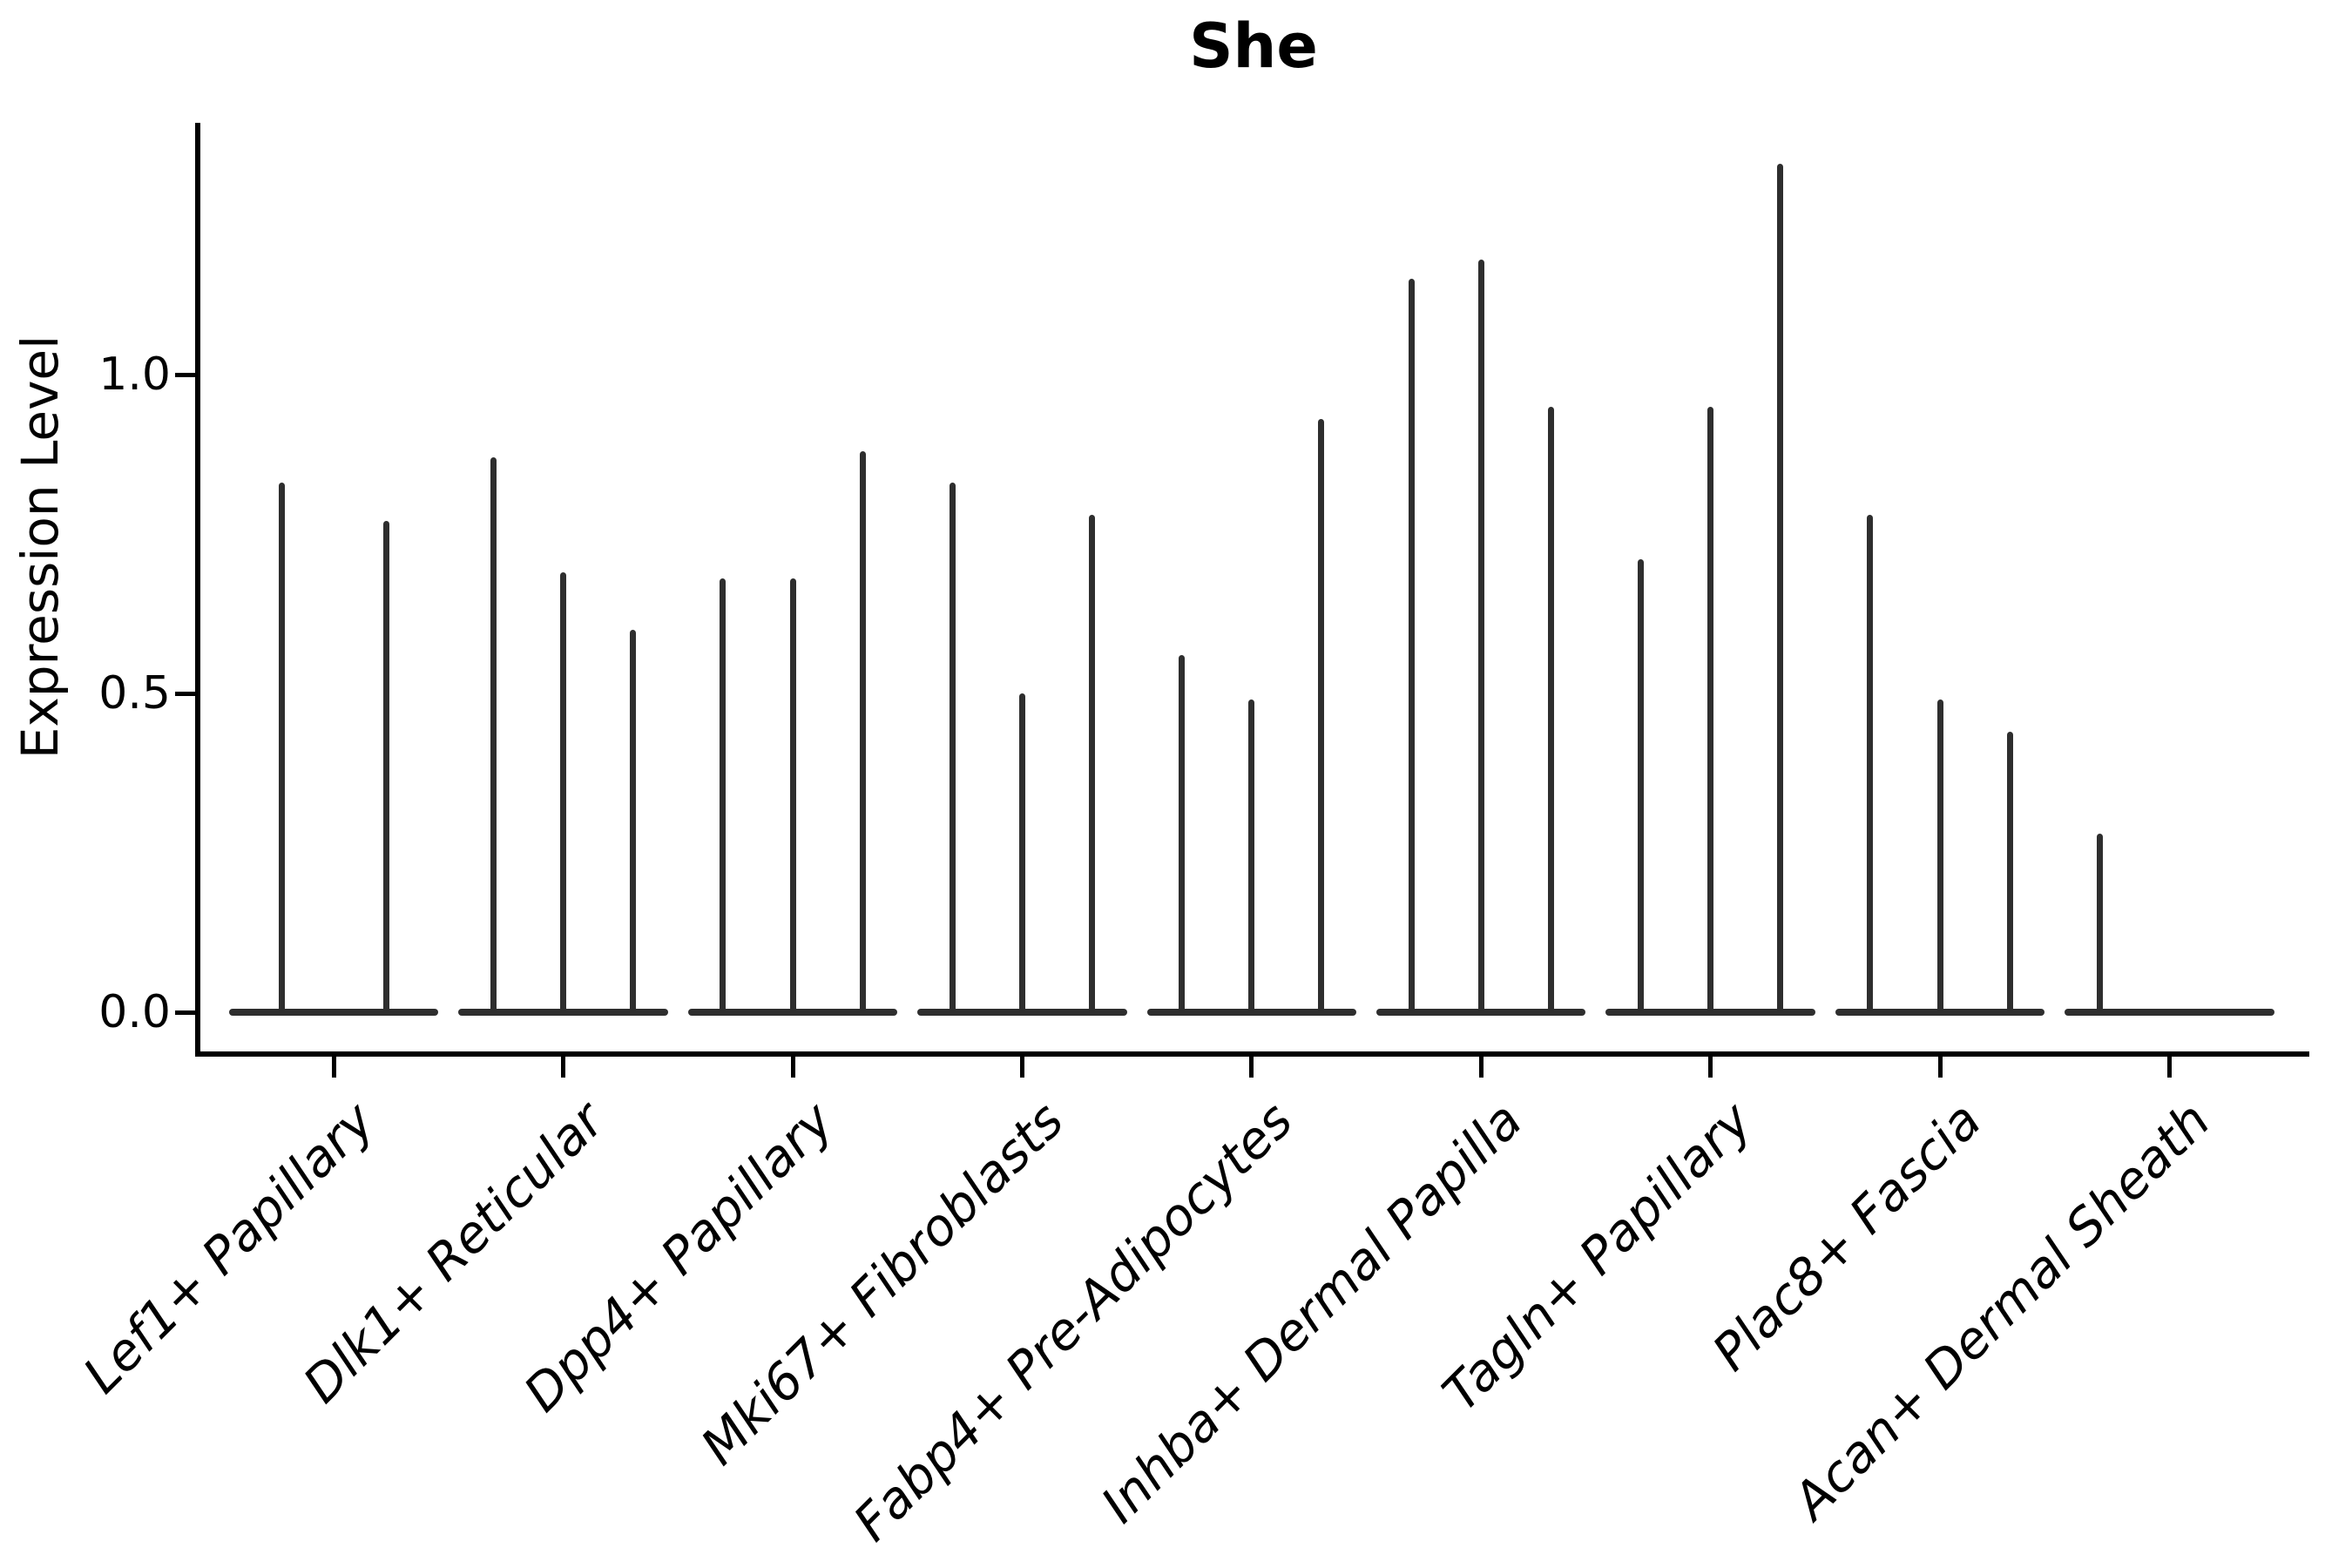 This screenshot has width=2352, height=1568. Describe the element at coordinates (2001, 1311) in the screenshot. I see `x-tick-label: Acan+ Dermal Sheath` at that location.